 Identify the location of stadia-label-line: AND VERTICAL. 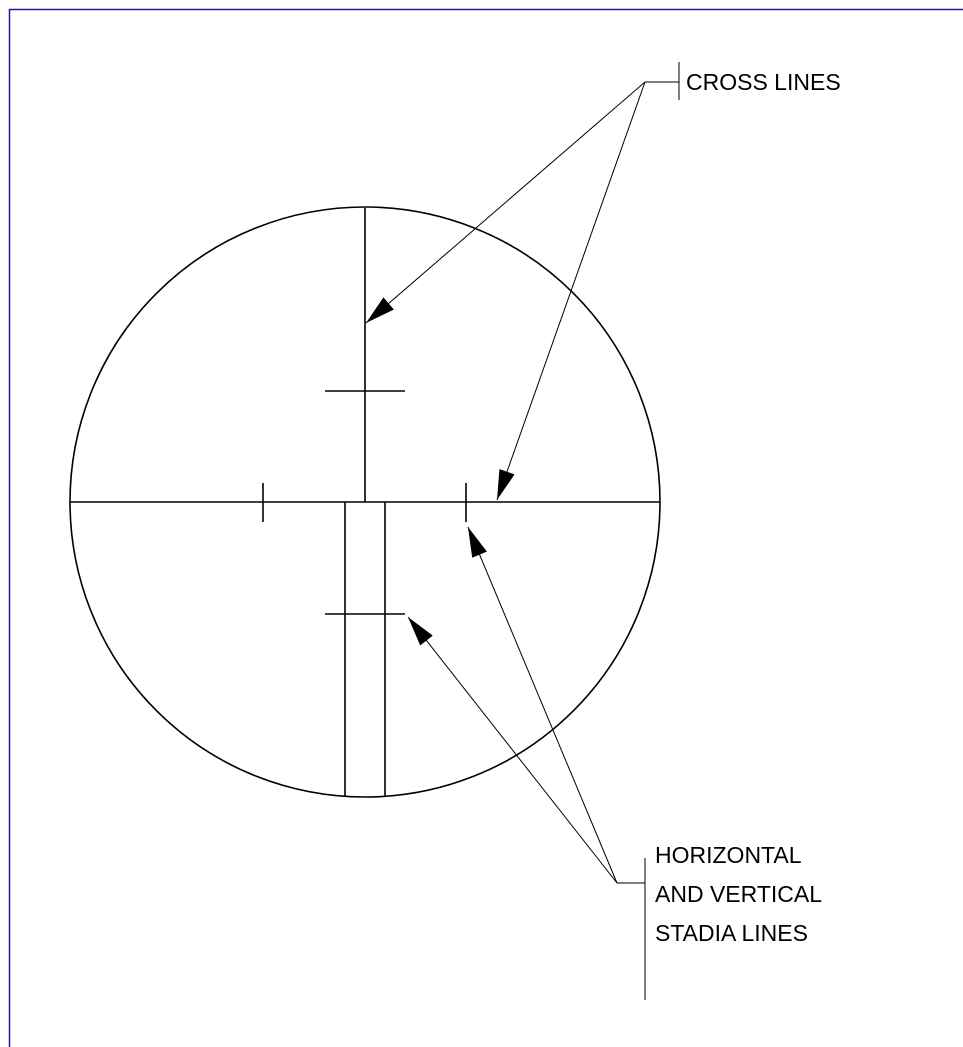
(738, 894).